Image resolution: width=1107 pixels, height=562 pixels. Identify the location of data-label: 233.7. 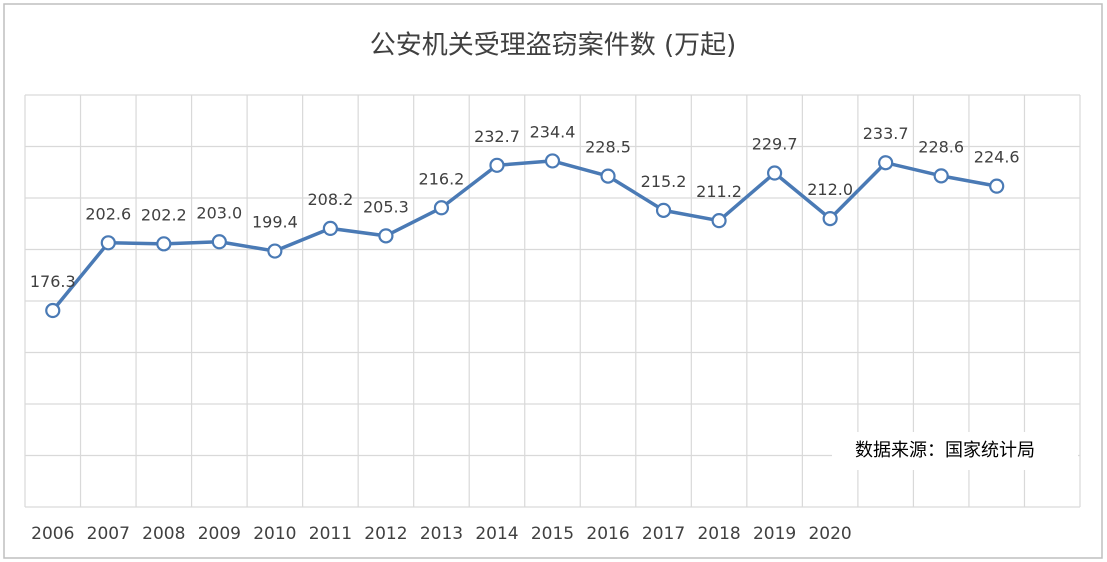
(886, 133).